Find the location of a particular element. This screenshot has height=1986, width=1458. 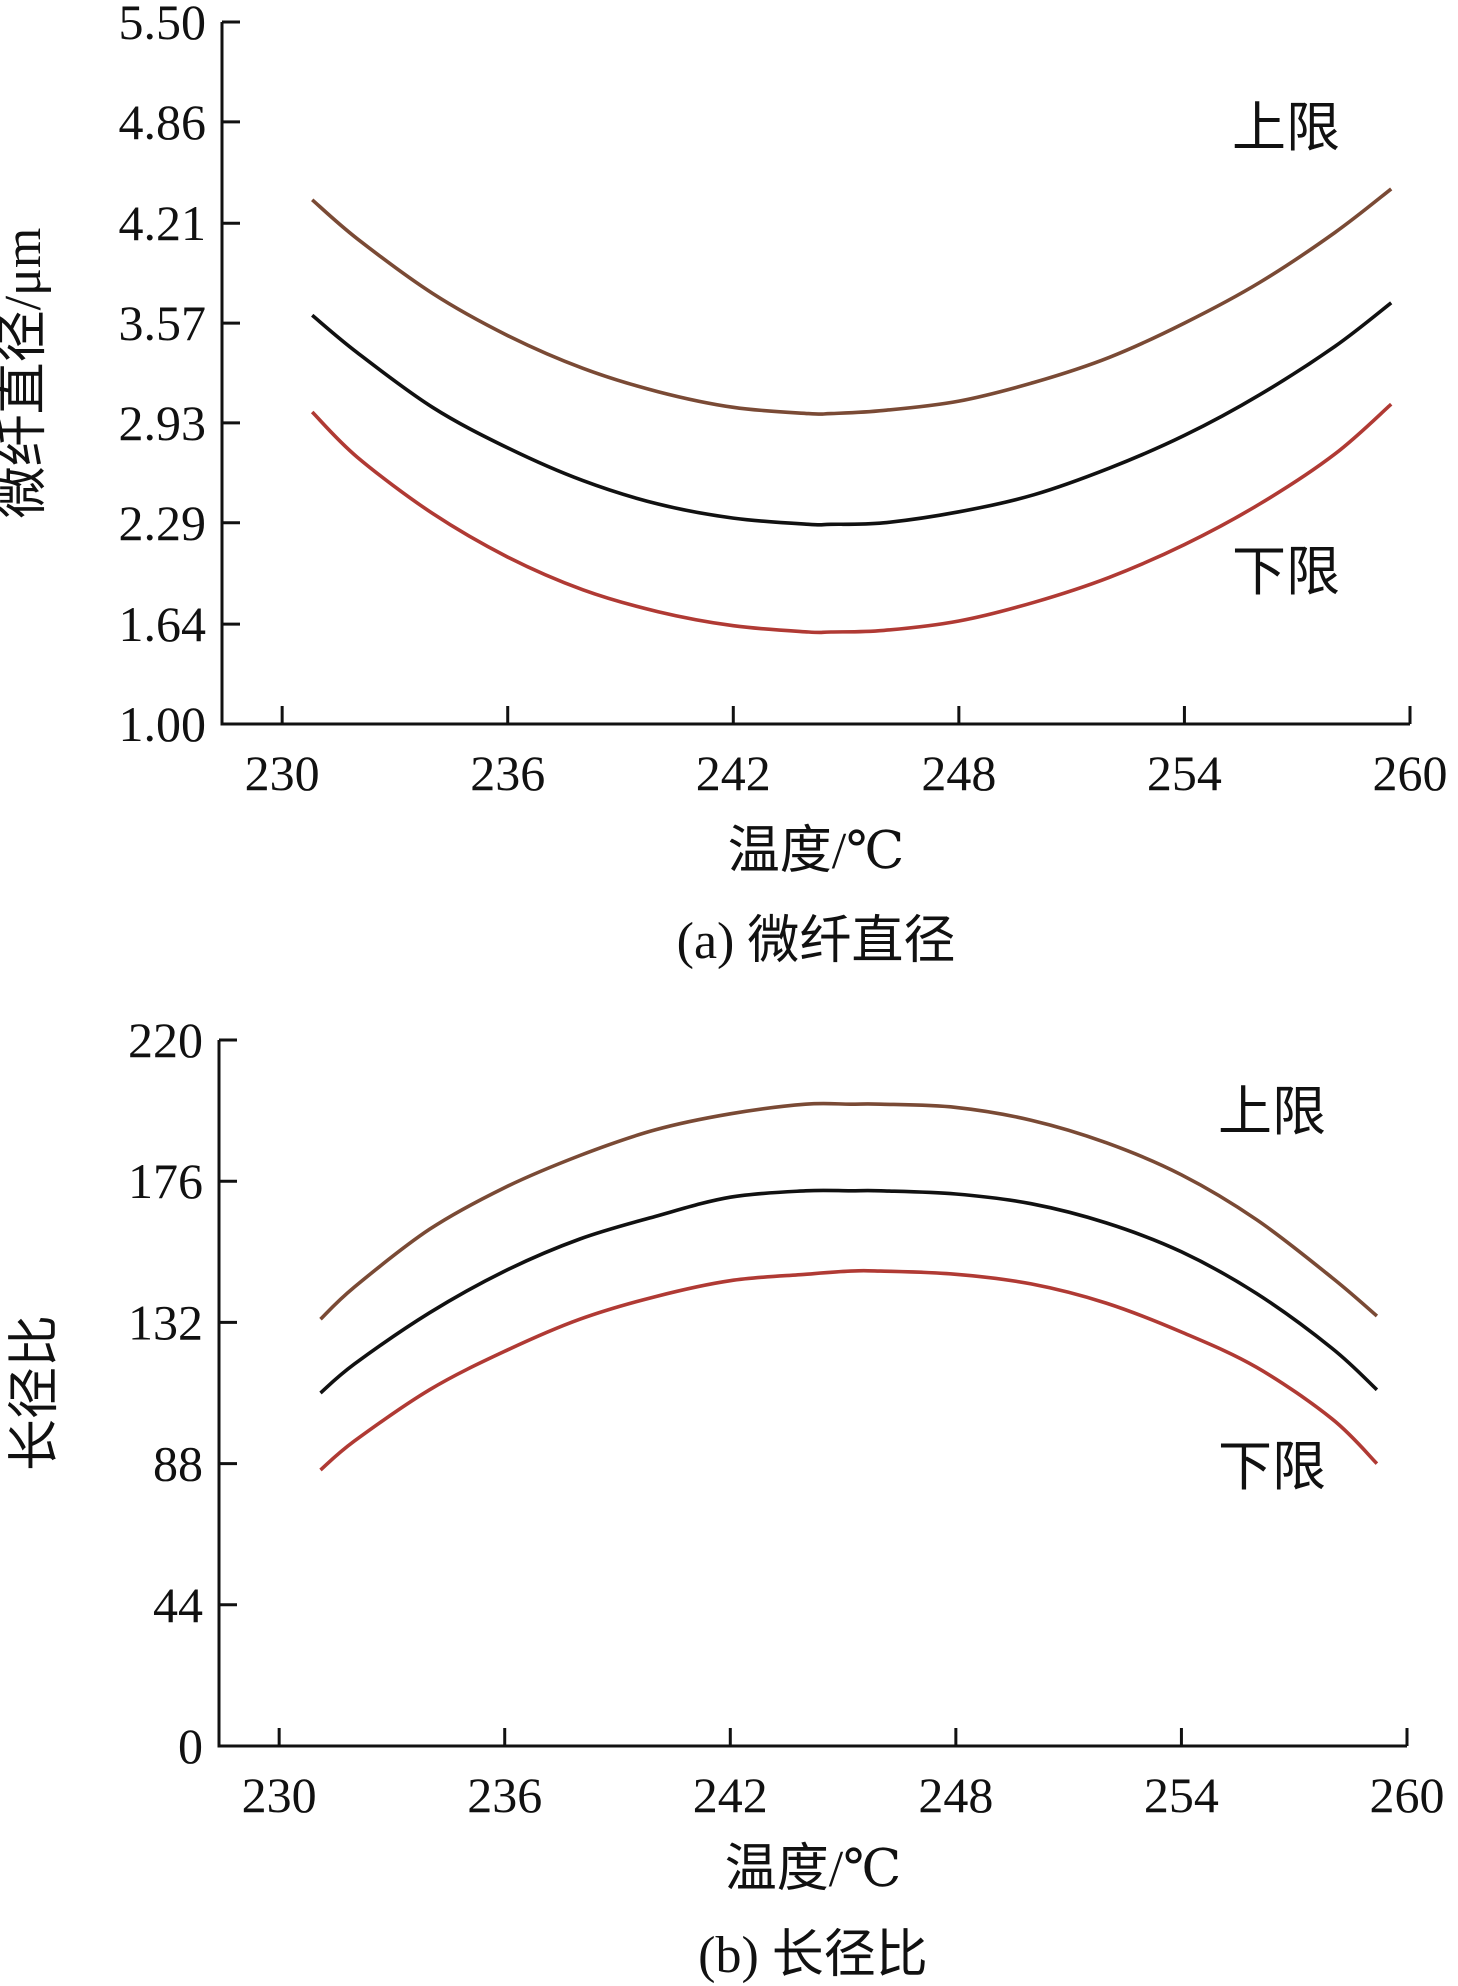

y-tick-label: 5.50 is located at coordinates (163, 25).